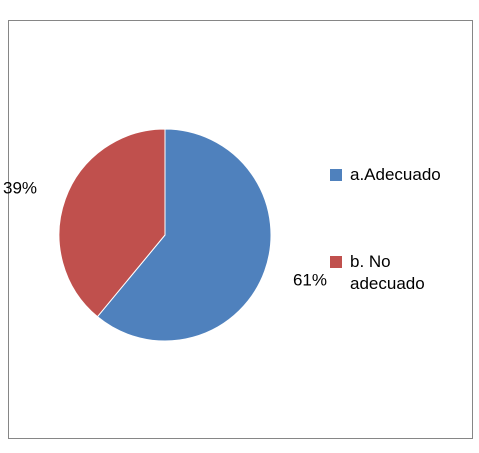 Image resolution: width=479 pixels, height=453 pixels. I want to click on legend-label: a.Adecuado, so click(395, 174).